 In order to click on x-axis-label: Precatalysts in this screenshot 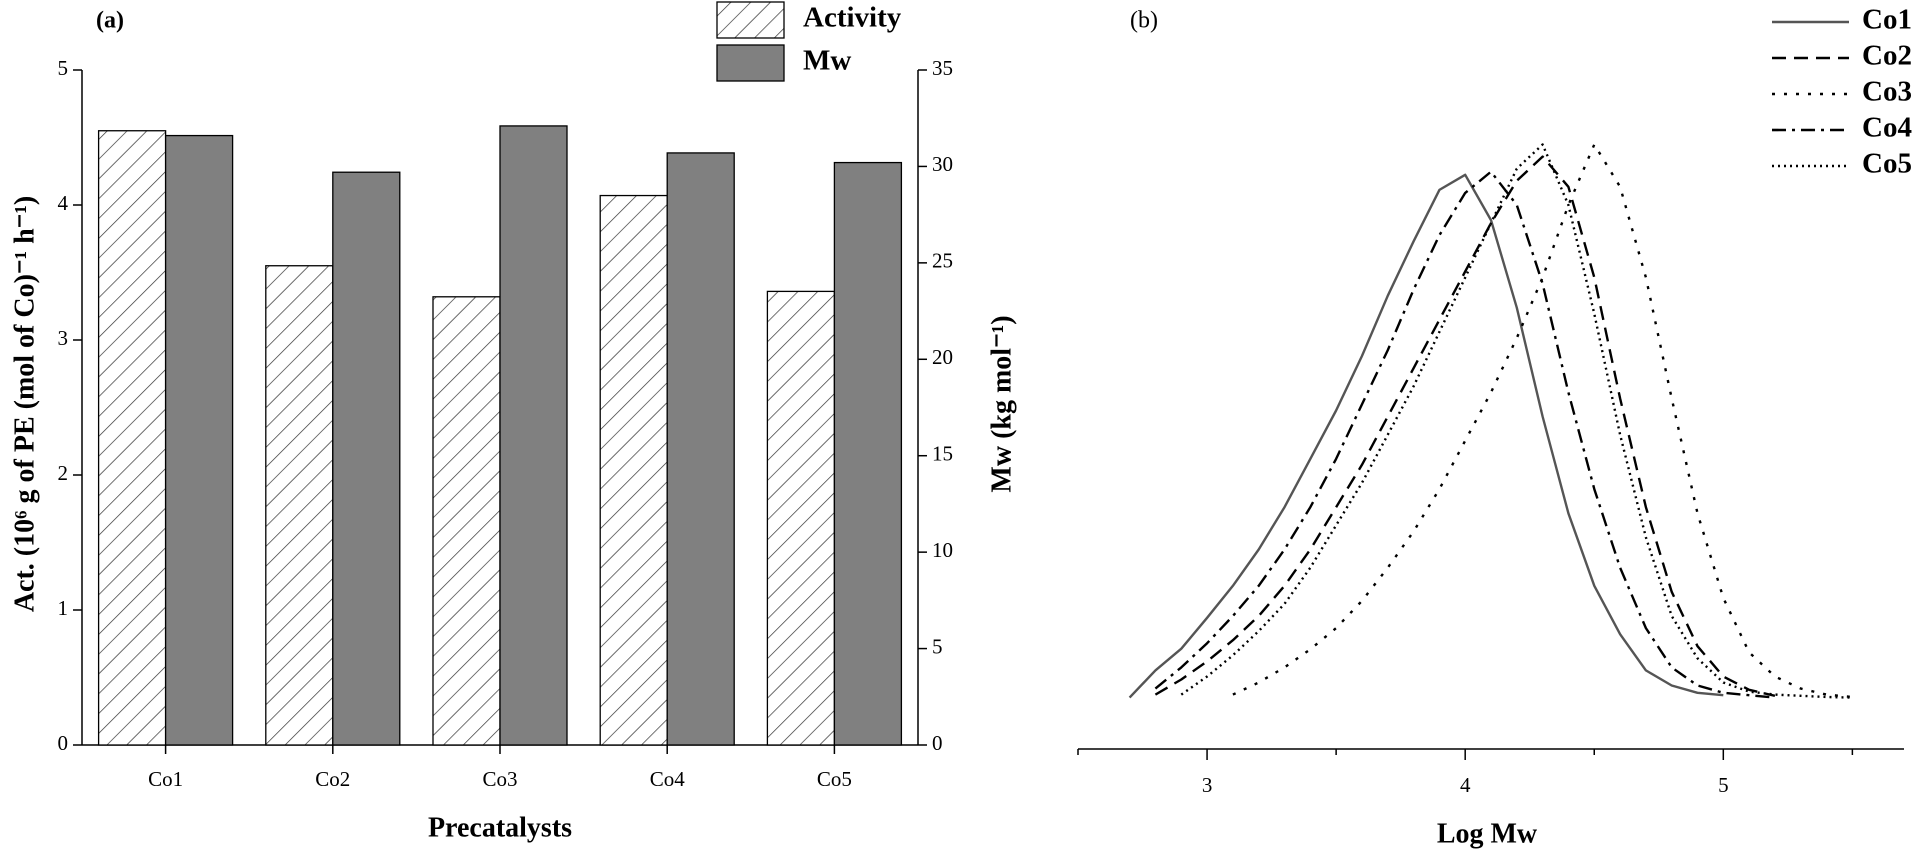, I will do `click(500, 827)`.